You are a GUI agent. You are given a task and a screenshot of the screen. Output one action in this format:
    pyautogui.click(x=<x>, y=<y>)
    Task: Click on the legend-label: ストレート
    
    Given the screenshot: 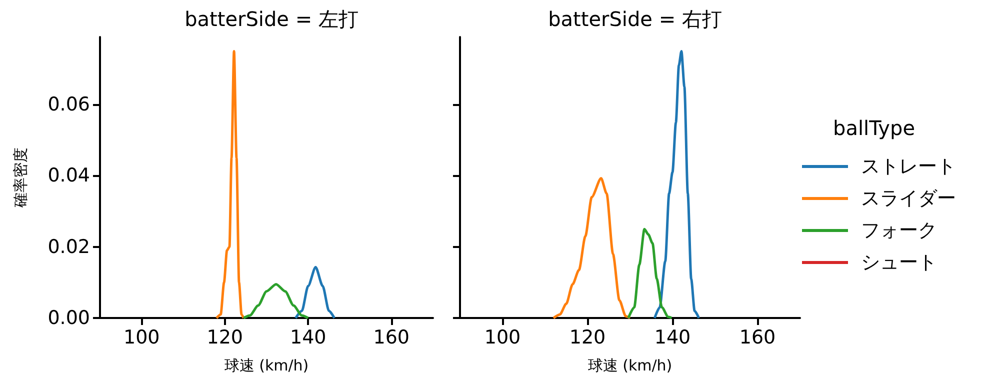 What is the action you would take?
    pyautogui.click(x=908, y=167)
    